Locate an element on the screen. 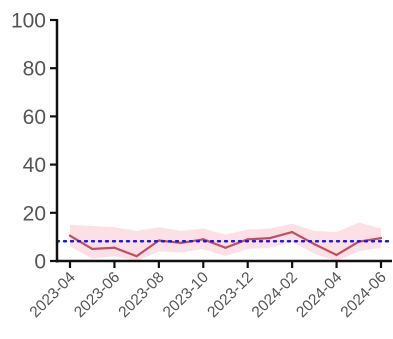 Image resolution: width=393 pixels, height=339 pixels. y-tick-label: 0 is located at coordinates (40, 262).